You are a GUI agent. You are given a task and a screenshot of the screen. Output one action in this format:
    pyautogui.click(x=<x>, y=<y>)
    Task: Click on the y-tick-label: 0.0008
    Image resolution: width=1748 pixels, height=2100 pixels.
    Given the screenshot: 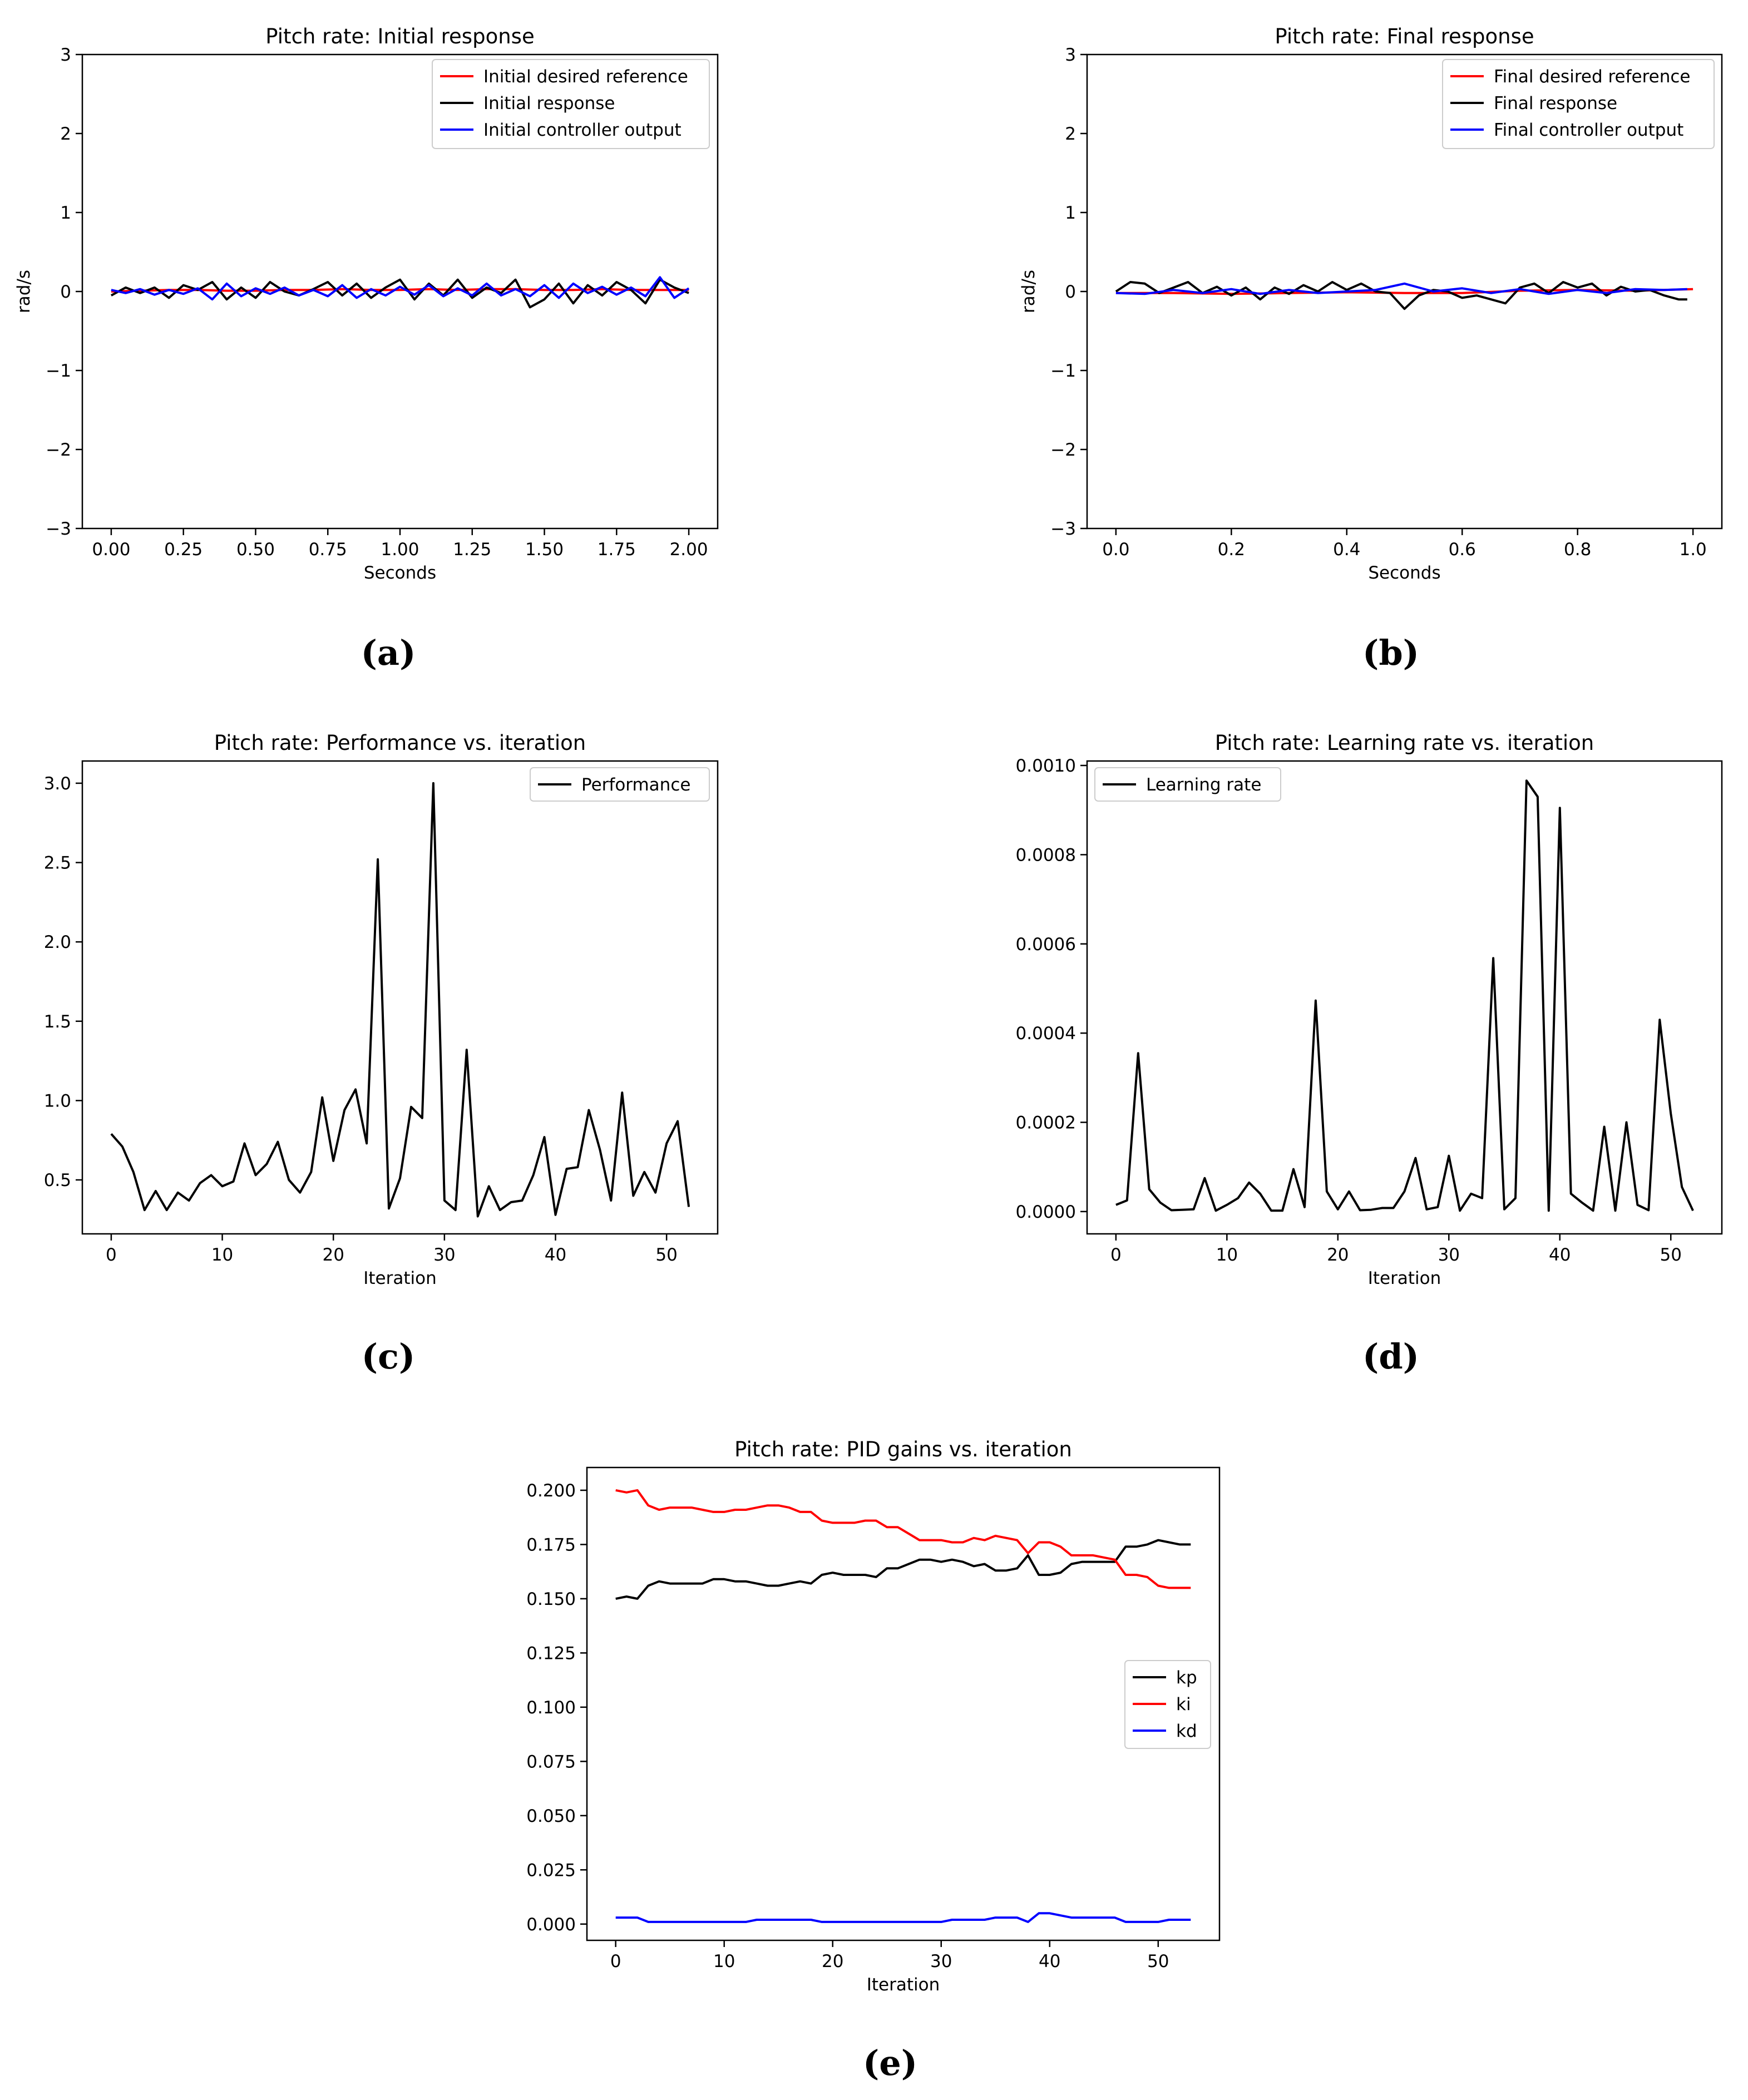 What is the action you would take?
    pyautogui.click(x=1046, y=855)
    